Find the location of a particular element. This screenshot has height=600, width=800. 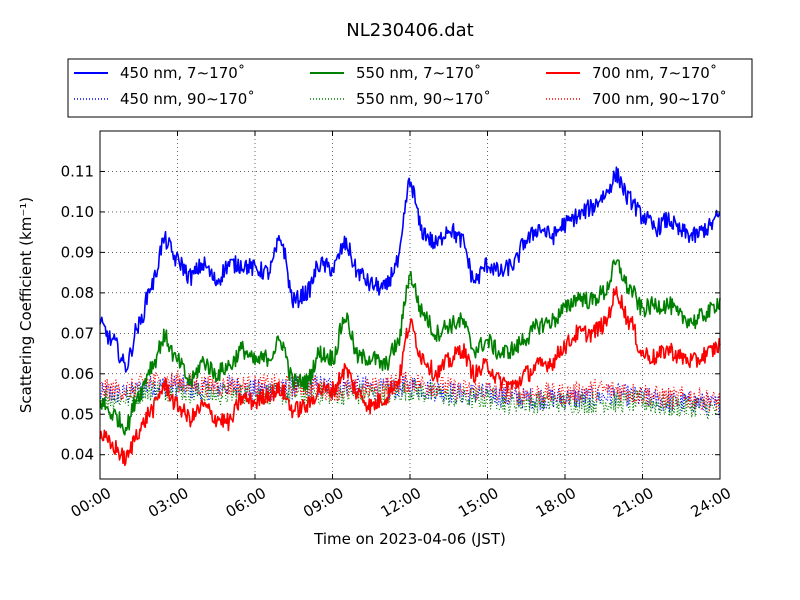

y-axis-label: Scattering Coefficient (km⁻¹) is located at coordinates (26, 305).